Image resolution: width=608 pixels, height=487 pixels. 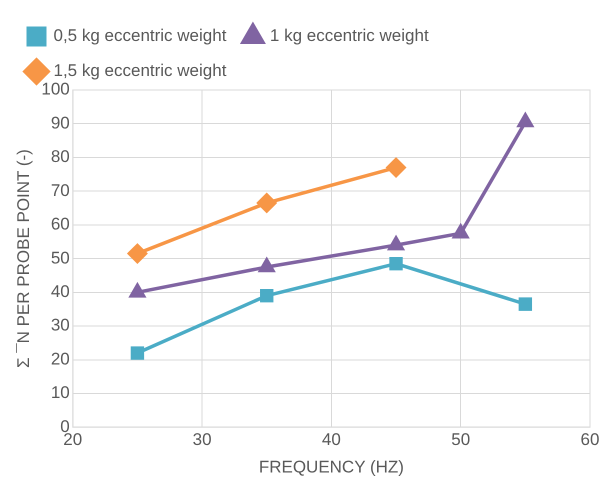 What do you see at coordinates (60, 392) in the screenshot?
I see `y-tick-label: 10` at bounding box center [60, 392].